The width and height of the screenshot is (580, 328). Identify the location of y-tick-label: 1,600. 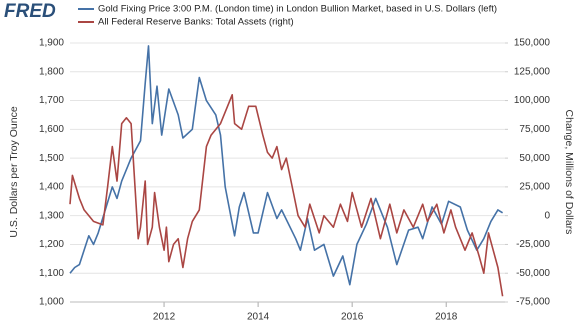
(51, 129).